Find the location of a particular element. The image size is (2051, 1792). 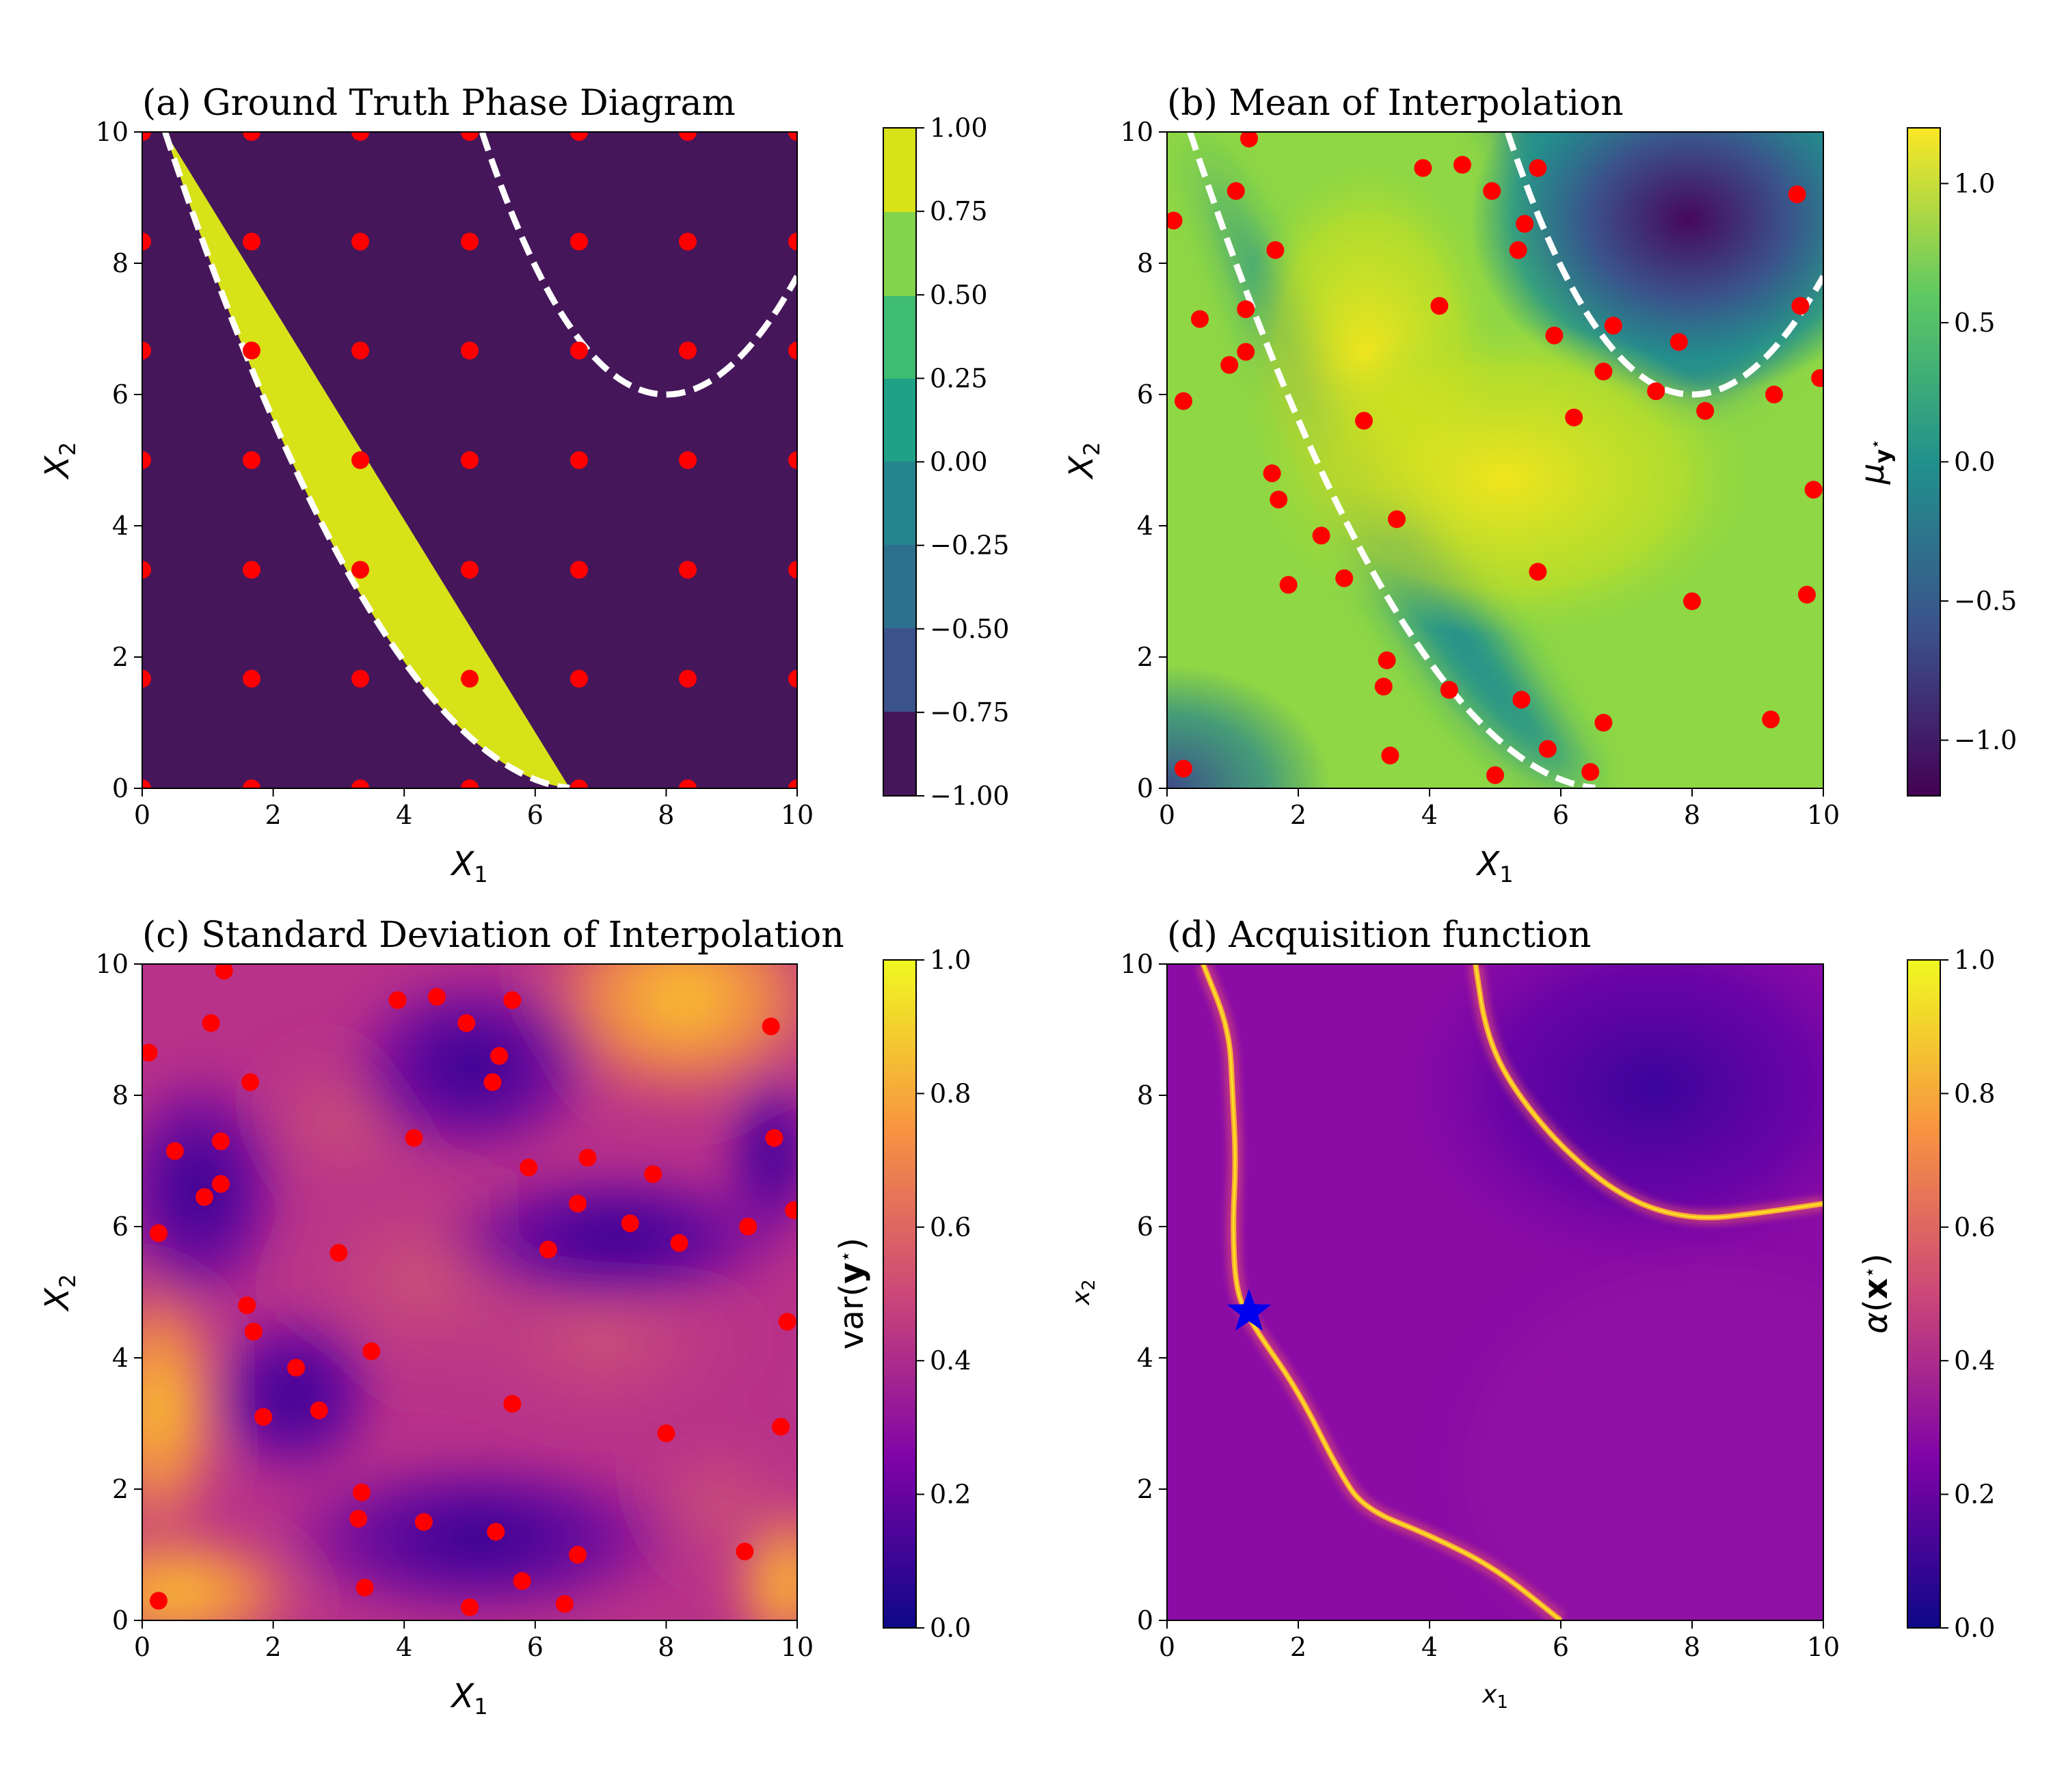

panel-a-points is located at coordinates (469, 460).